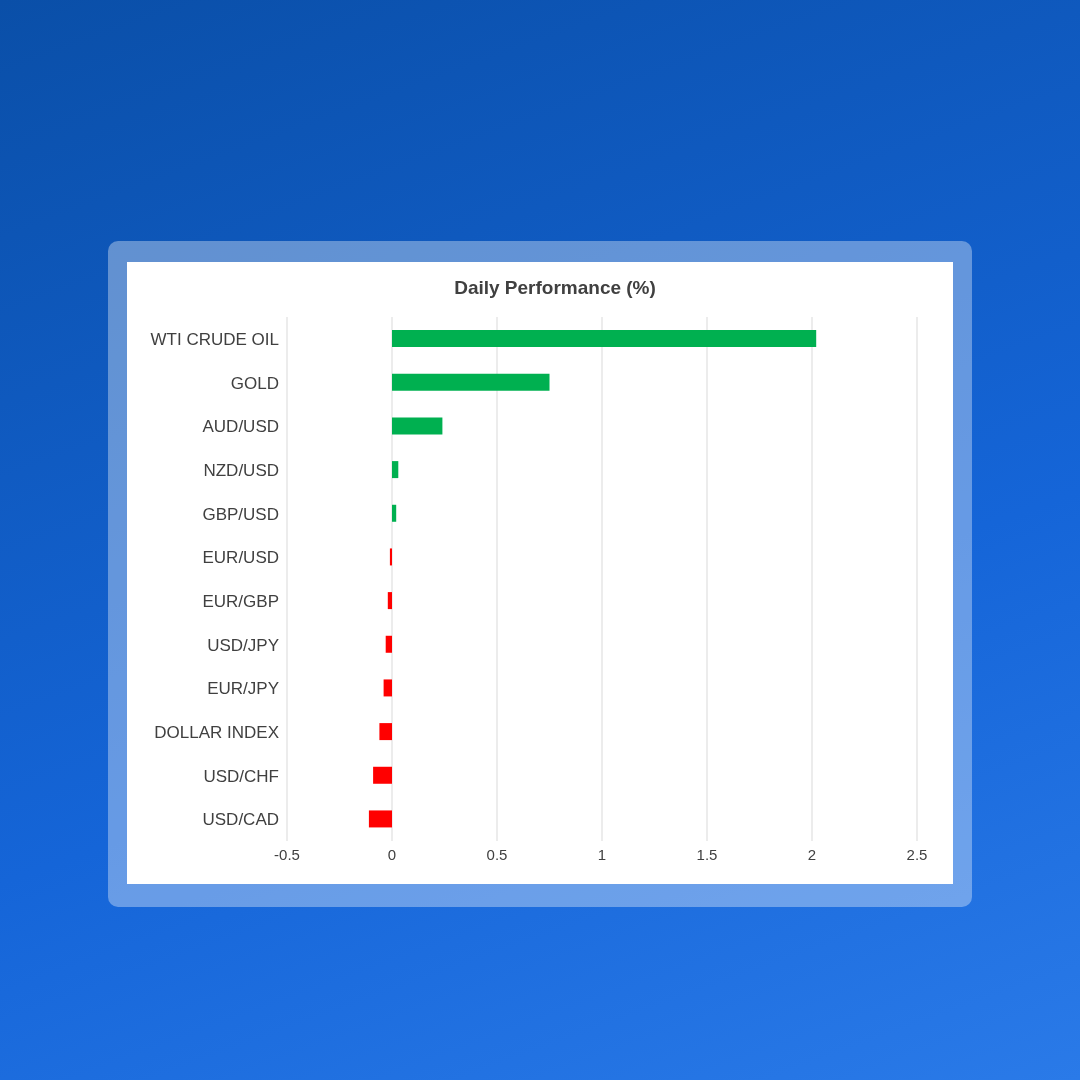  Describe the element at coordinates (243, 645) in the screenshot. I see `y-tick-label: USD/JPY` at that location.